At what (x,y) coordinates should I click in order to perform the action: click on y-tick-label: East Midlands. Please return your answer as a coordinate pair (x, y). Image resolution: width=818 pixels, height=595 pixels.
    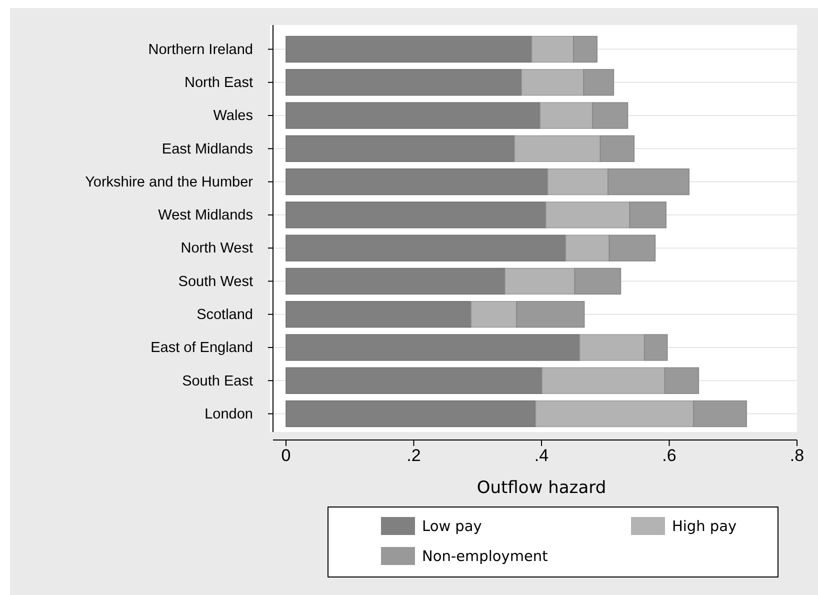
    Looking at the image, I should click on (207, 149).